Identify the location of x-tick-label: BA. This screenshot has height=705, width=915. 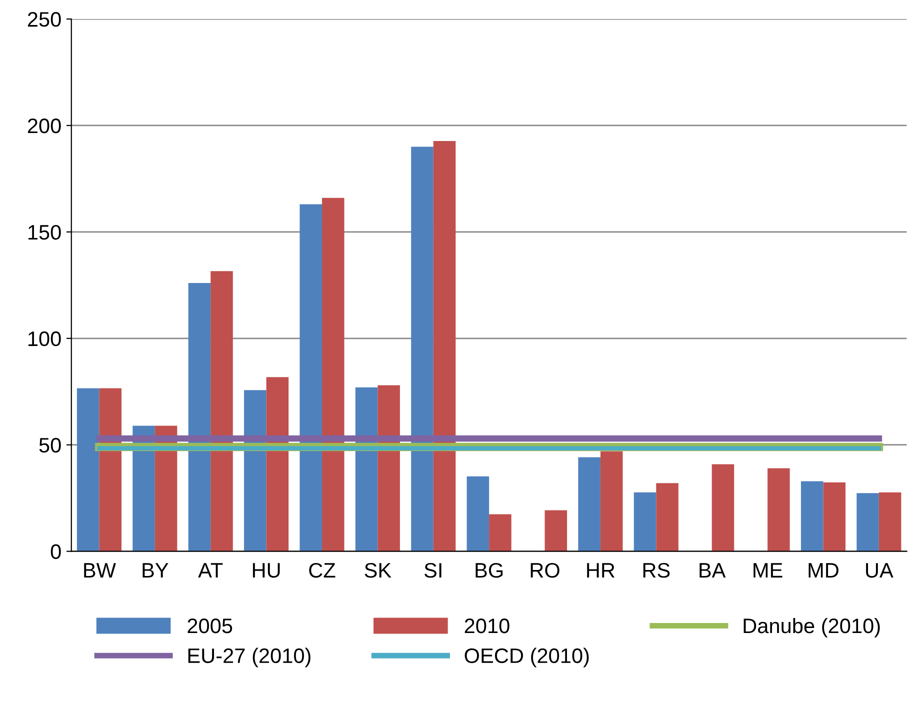
(713, 570).